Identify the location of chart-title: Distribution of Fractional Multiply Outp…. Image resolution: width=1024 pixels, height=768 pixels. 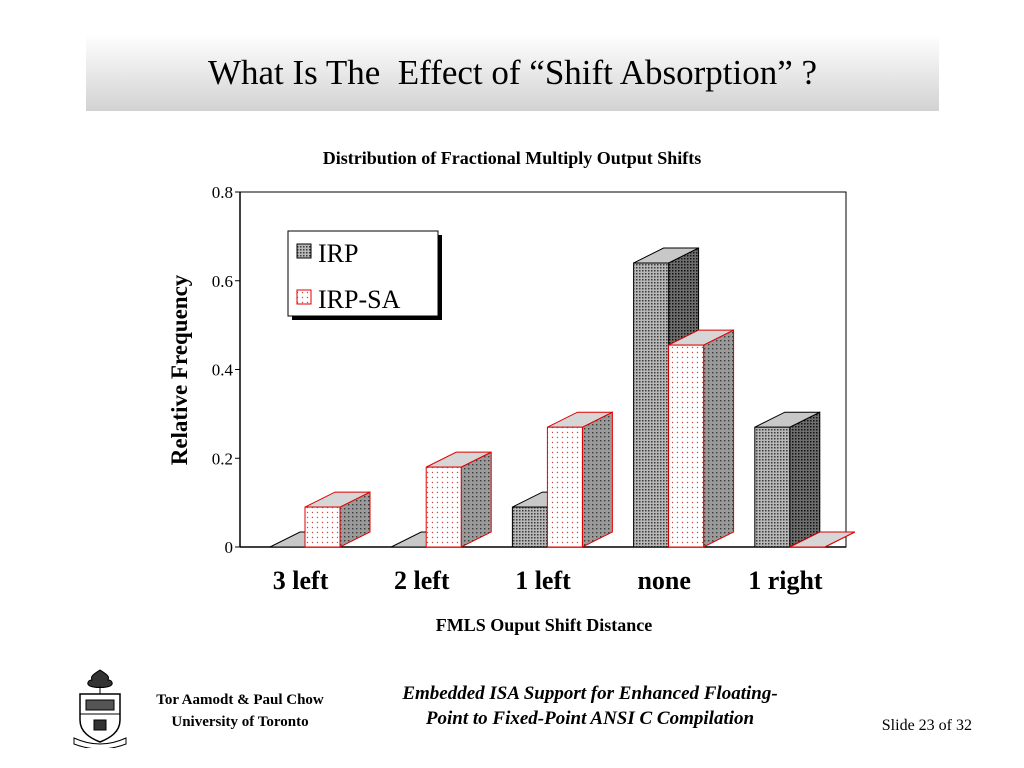
(512, 158).